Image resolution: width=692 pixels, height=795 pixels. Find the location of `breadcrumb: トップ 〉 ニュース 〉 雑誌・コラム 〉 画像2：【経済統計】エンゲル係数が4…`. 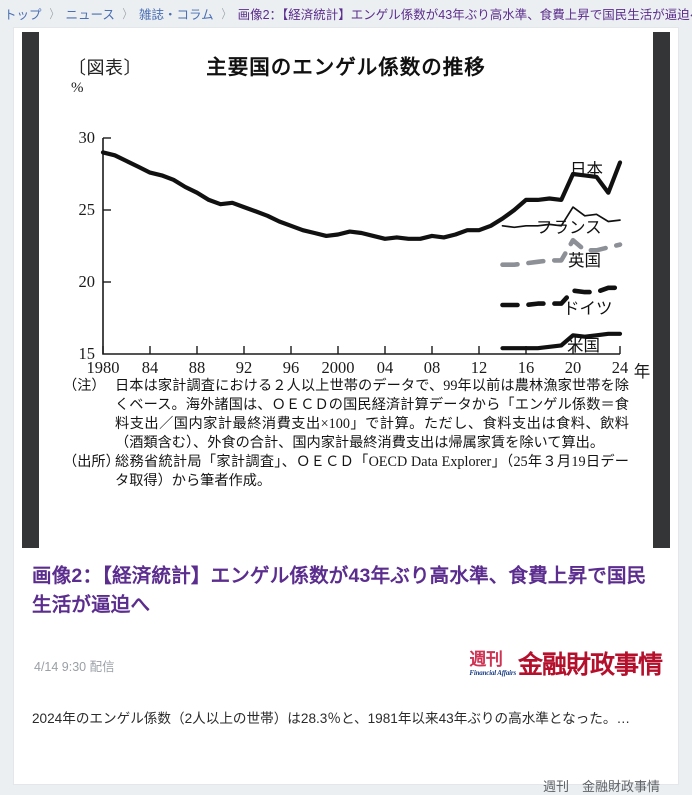

breadcrumb: トップ 〉 ニュース 〉 雑誌・コラム 〉 画像2：【経済統計】エンゲル係数が4… is located at coordinates (346, 13).